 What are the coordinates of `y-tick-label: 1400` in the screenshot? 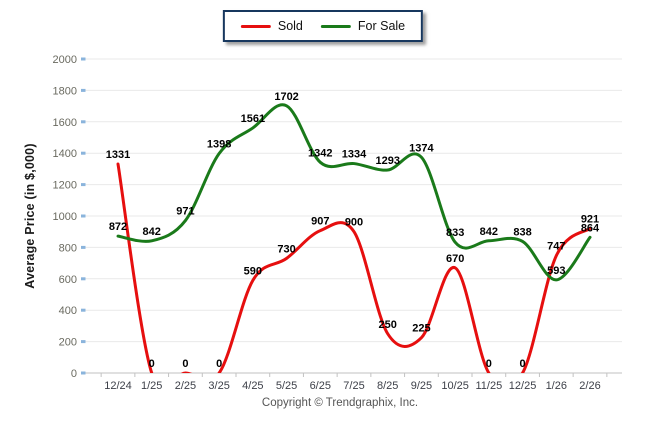 It's located at (65, 154).